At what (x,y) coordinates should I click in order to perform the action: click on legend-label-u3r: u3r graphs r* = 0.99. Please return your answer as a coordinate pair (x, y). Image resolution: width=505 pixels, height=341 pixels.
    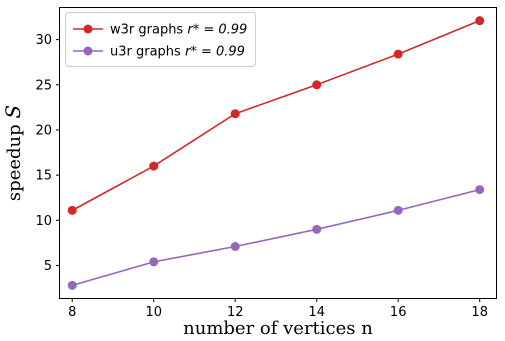
    Looking at the image, I should click on (177, 52).